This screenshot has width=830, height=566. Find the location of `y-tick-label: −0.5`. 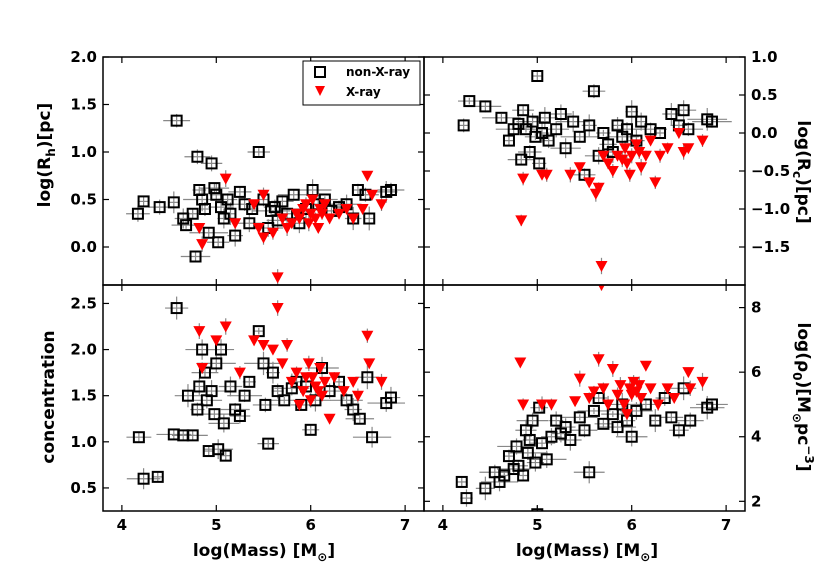

y-tick-label: −0.5 is located at coordinates (770, 171).